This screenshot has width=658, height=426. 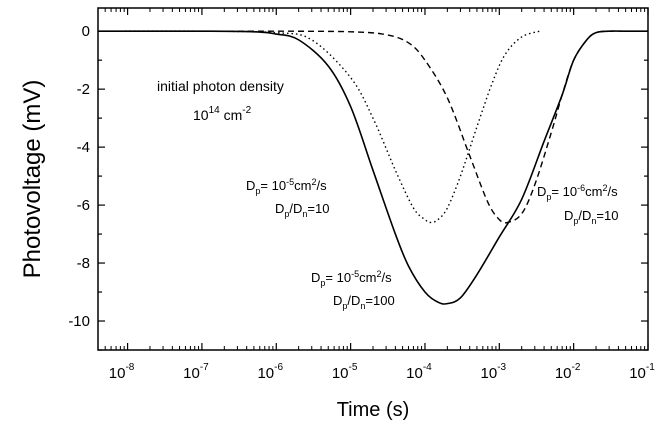 What do you see at coordinates (577, 204) in the screenshot?
I see `dashed-curve-label: Dp= 10-6cm2/s Dp/Dn=10` at bounding box center [577, 204].